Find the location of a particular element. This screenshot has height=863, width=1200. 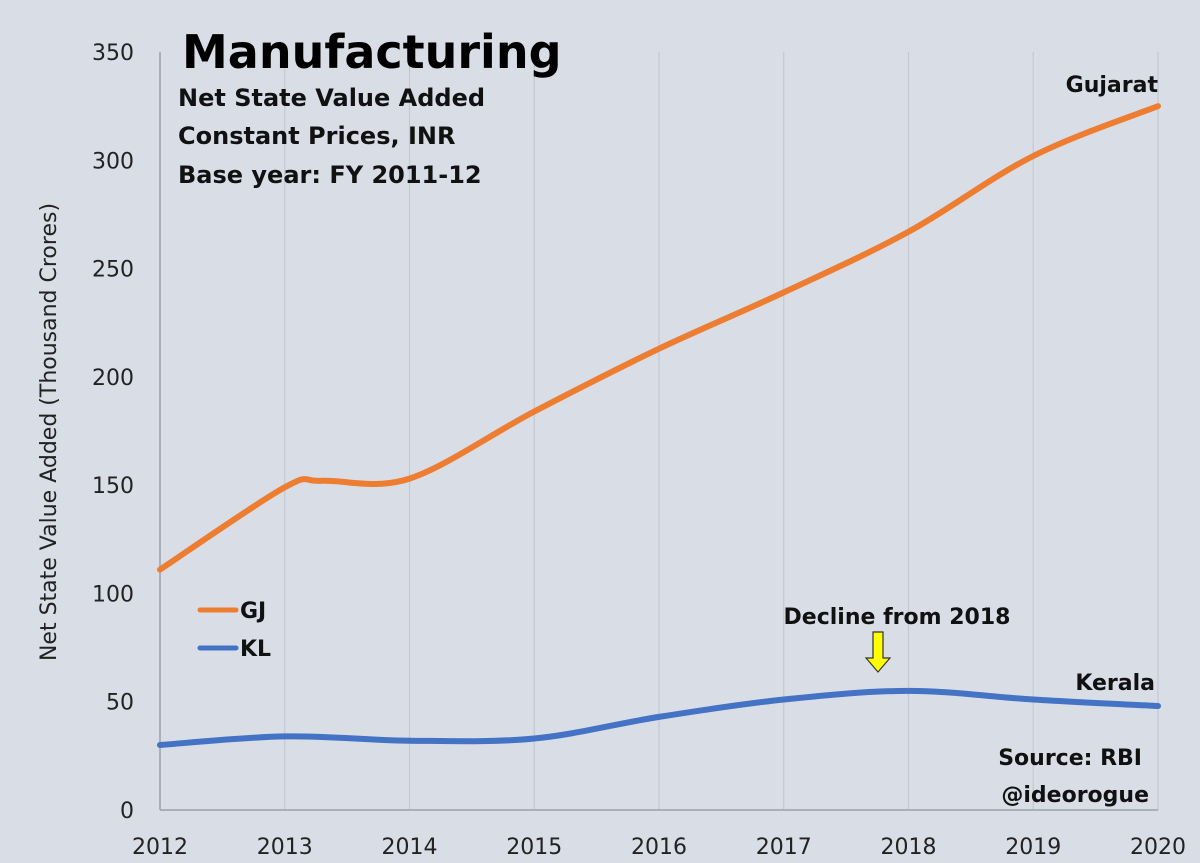

y-tick-label: 250 is located at coordinates (113, 270).